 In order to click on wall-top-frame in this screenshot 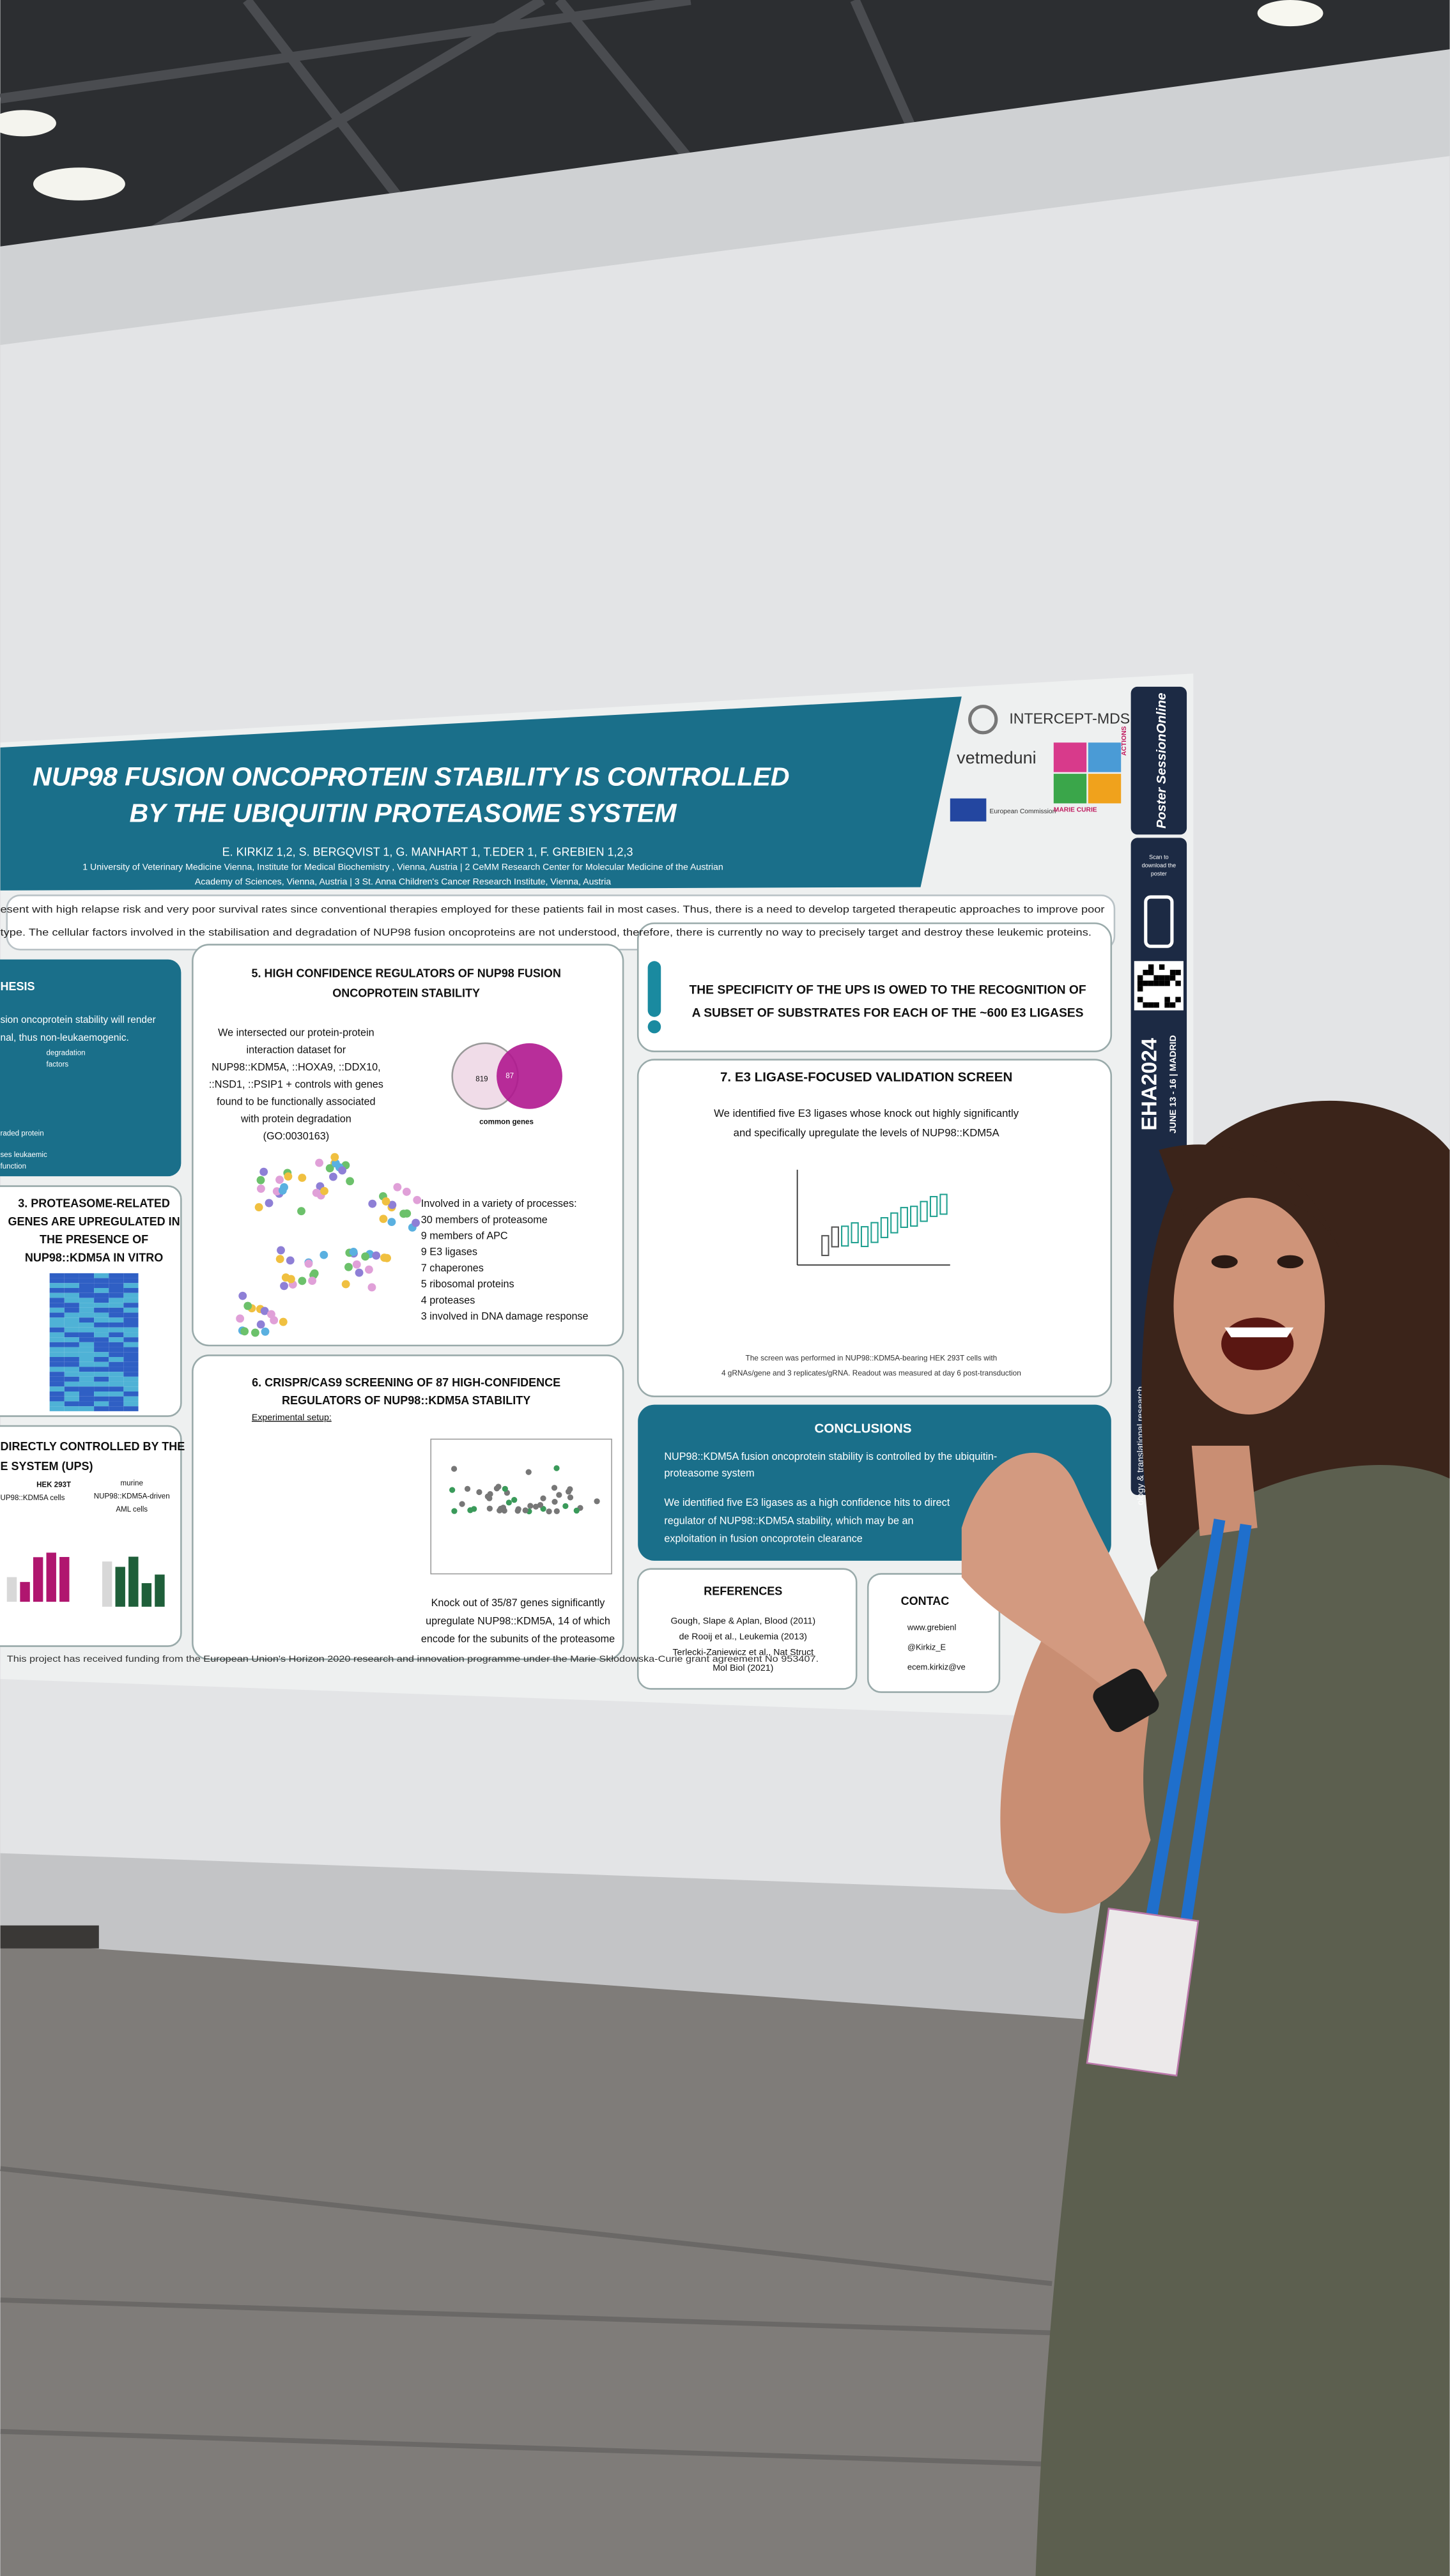, I will do `click(725, 197)`.